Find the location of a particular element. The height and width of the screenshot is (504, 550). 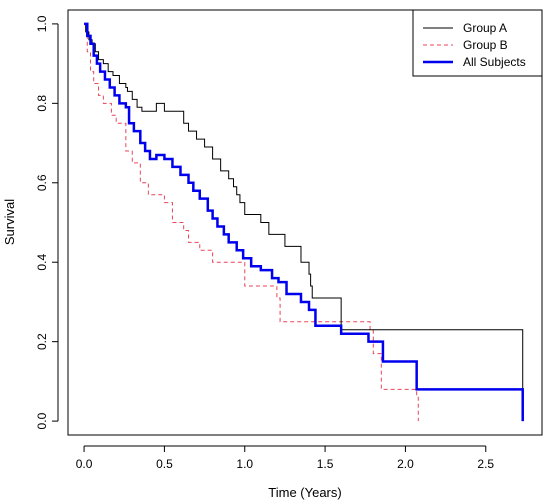

legend: Group A Group B All Subjects is located at coordinates (477, 43).